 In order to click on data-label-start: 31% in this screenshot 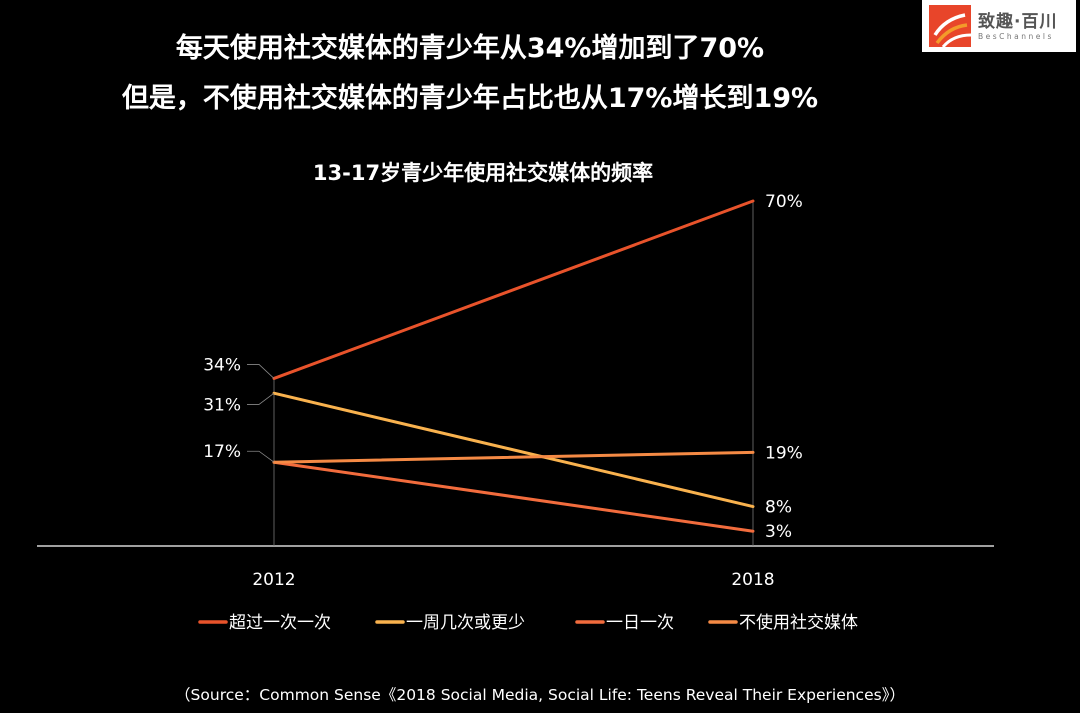, I will do `click(222, 405)`.